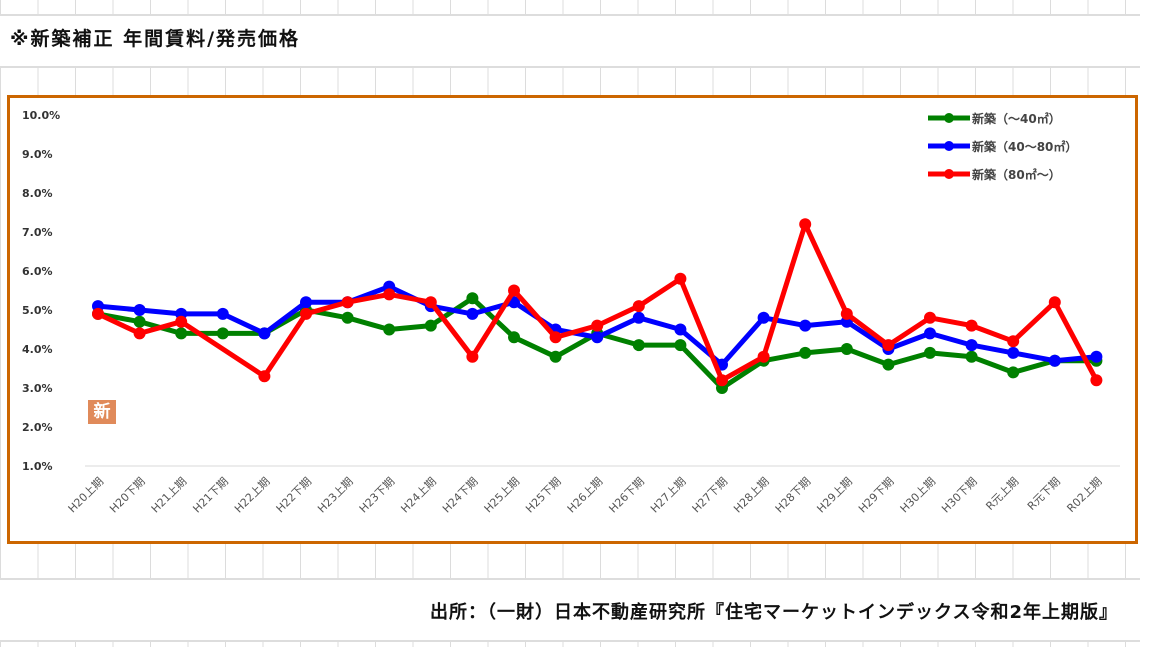  I want to click on legend-label: 新築（40～80㎡）, so click(1024, 146).